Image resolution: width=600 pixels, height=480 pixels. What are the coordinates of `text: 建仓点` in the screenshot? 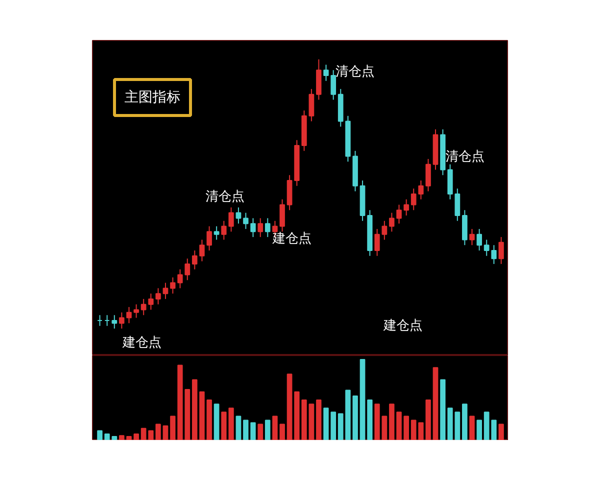 It's located at (142, 343).